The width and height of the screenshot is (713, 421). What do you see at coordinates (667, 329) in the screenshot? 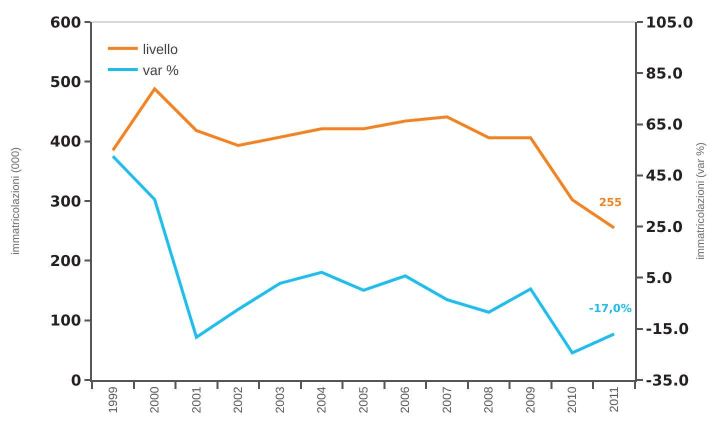
I see `y2-tick-label: -15.0` at bounding box center [667, 329].